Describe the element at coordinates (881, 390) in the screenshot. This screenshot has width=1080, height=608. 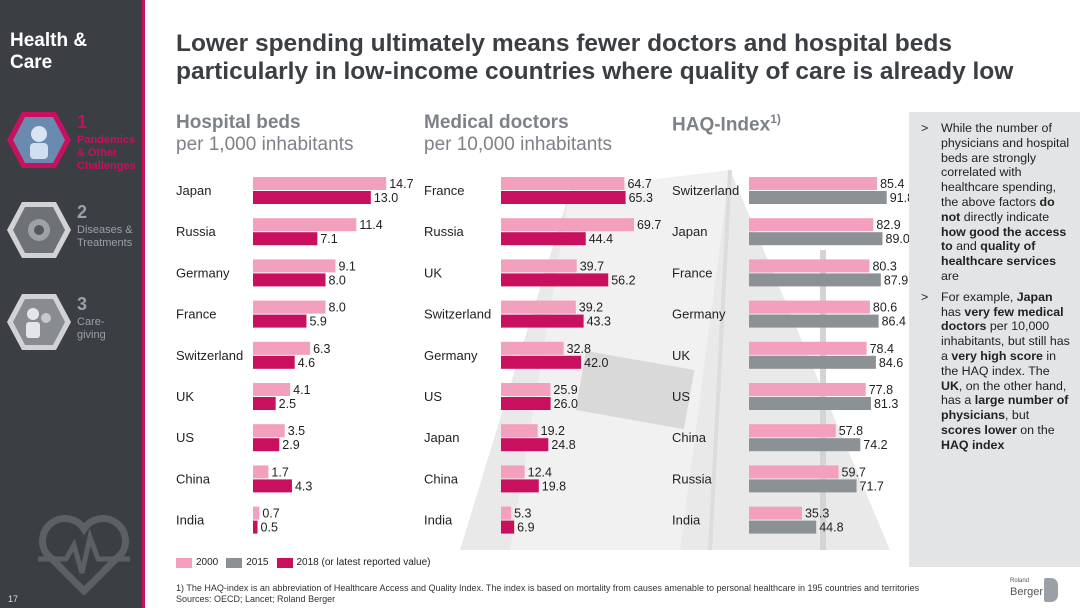
I see `haq-index-data-label: 77.8` at that location.